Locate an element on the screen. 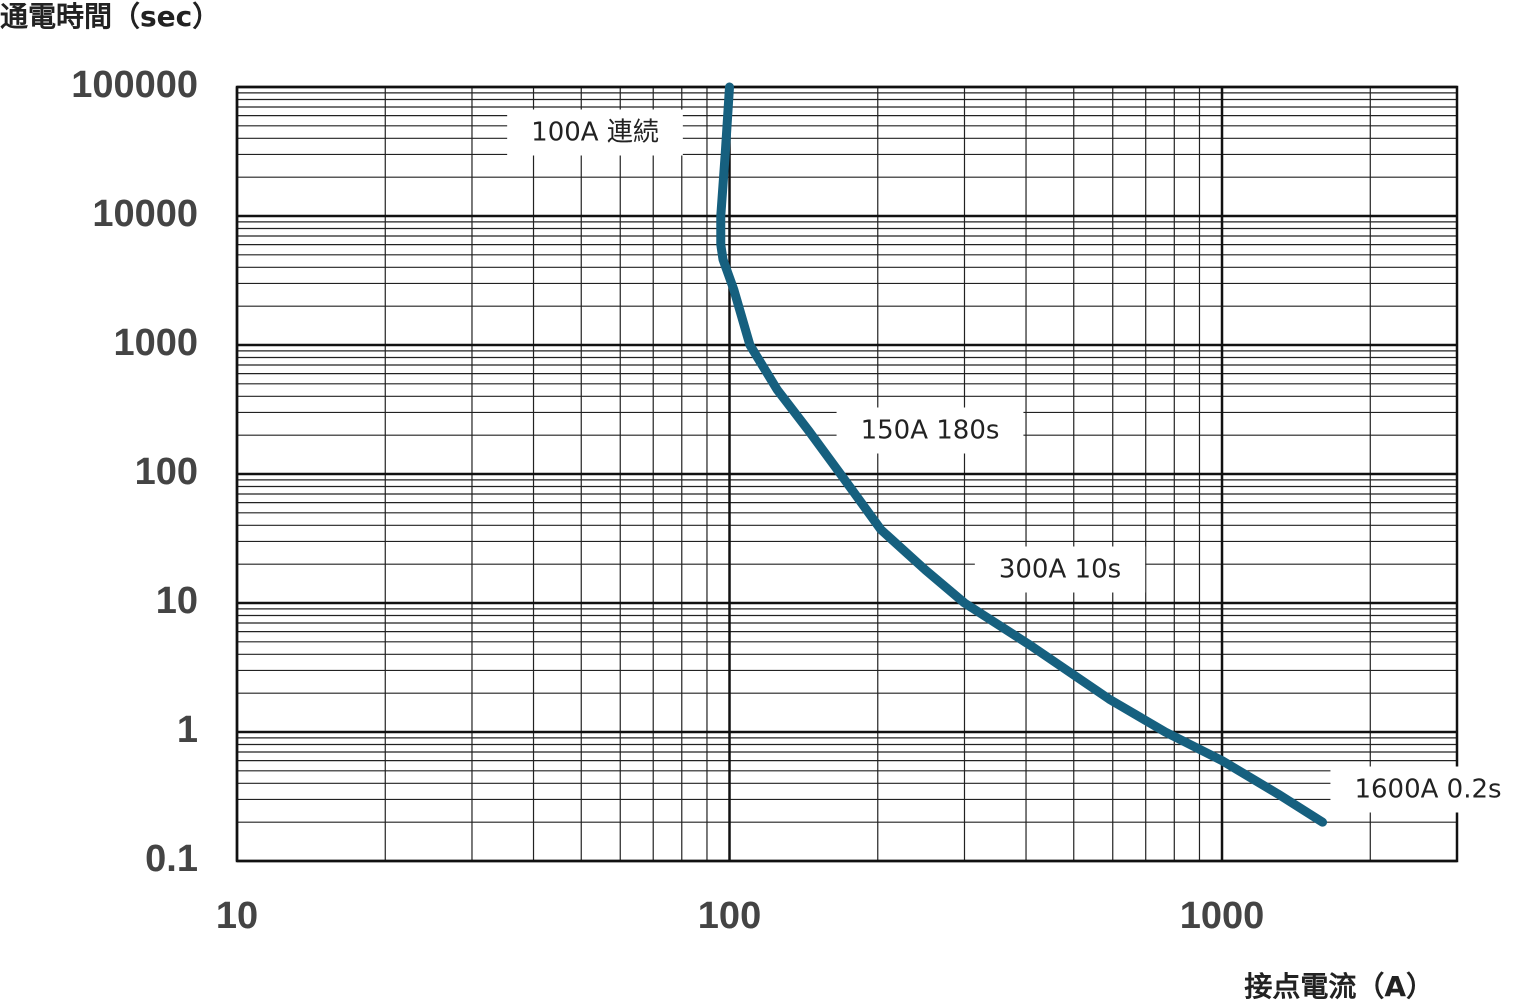 The width and height of the screenshot is (1520, 1004). y-tick-label: 10 is located at coordinates (177, 601).